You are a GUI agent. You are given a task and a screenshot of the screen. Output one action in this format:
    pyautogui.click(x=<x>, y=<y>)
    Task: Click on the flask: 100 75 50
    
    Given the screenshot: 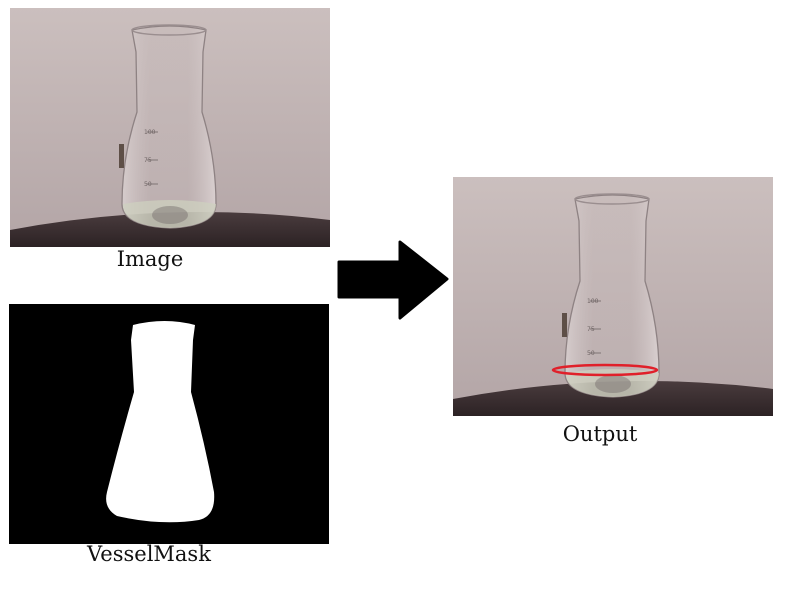 What is the action you would take?
    pyautogui.click(x=168, y=126)
    